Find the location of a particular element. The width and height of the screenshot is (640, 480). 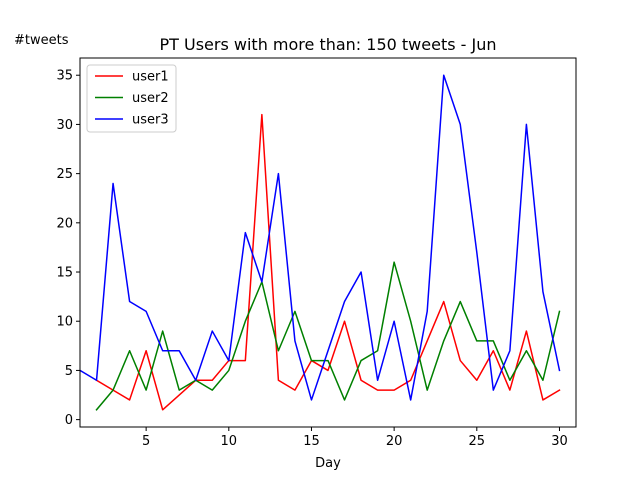

legend-label-user2: user2 is located at coordinates (150, 98).